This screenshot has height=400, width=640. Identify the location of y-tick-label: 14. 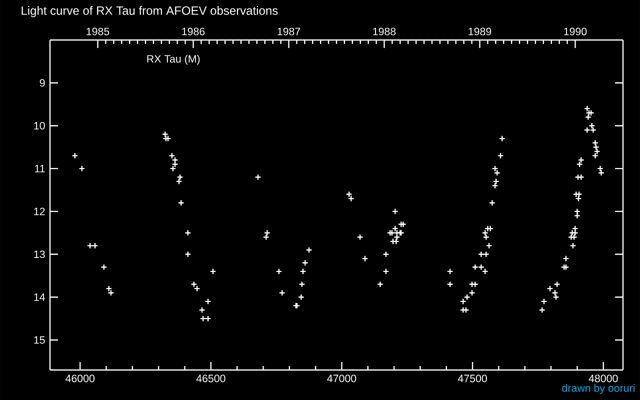
(39, 297).